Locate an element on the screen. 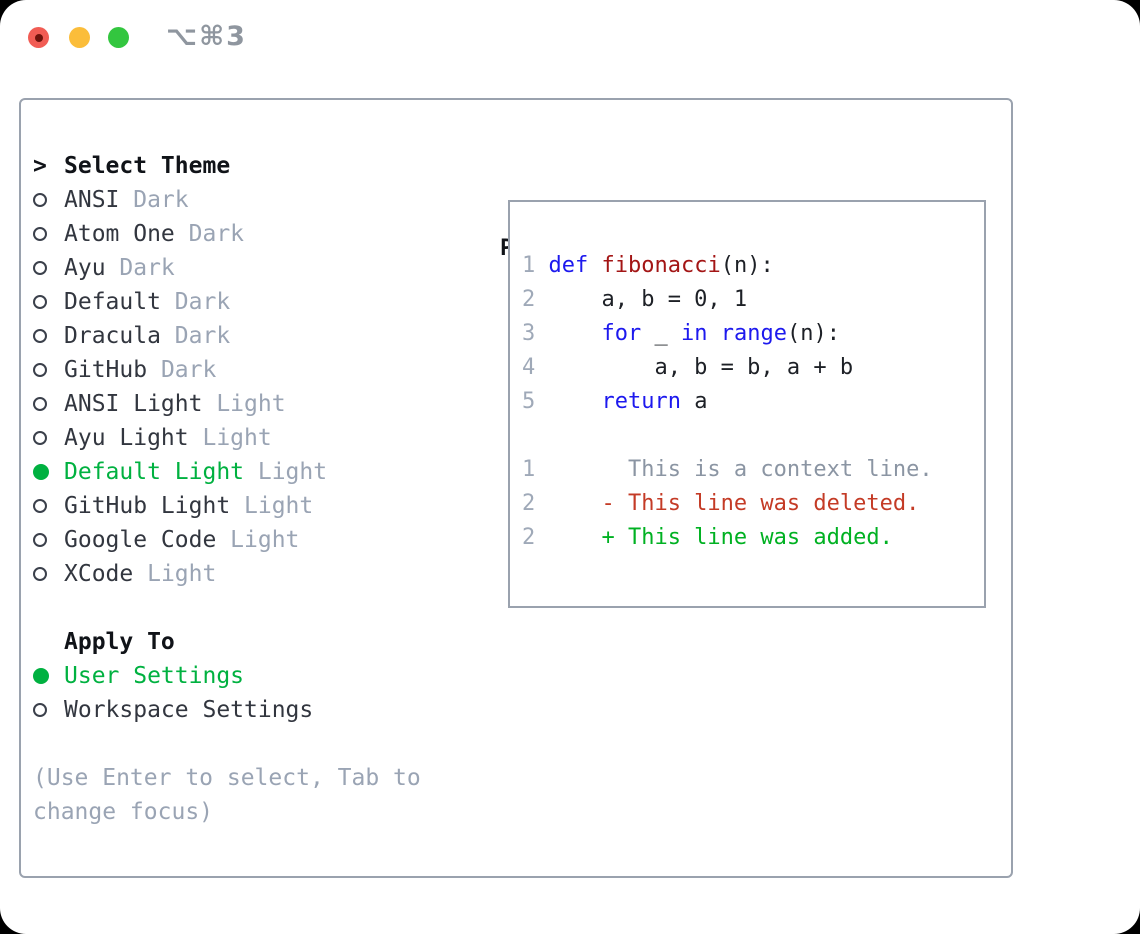  theme-option-ansi-light: ANSI Light Light is located at coordinates (253, 404).